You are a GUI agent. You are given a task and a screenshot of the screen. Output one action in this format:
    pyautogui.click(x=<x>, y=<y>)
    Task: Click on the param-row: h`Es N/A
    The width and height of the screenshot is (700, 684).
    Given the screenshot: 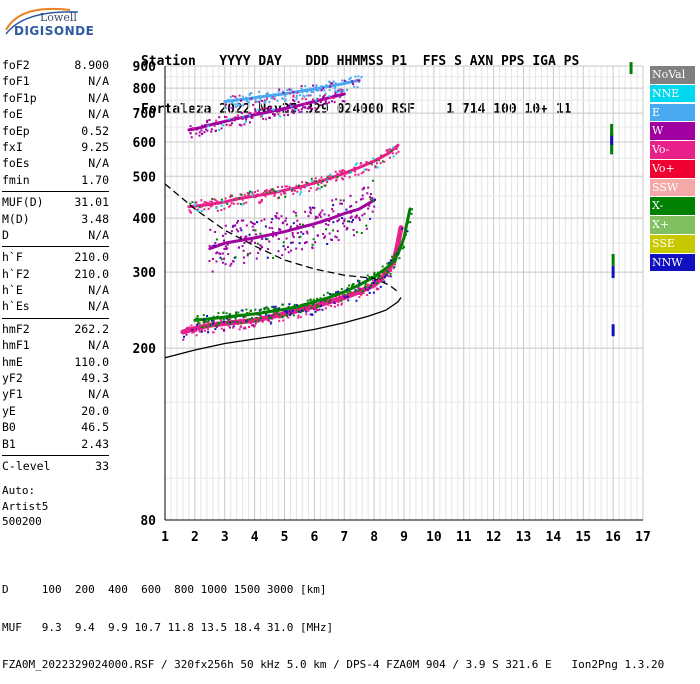 What is the action you would take?
    pyautogui.click(x=55, y=307)
    